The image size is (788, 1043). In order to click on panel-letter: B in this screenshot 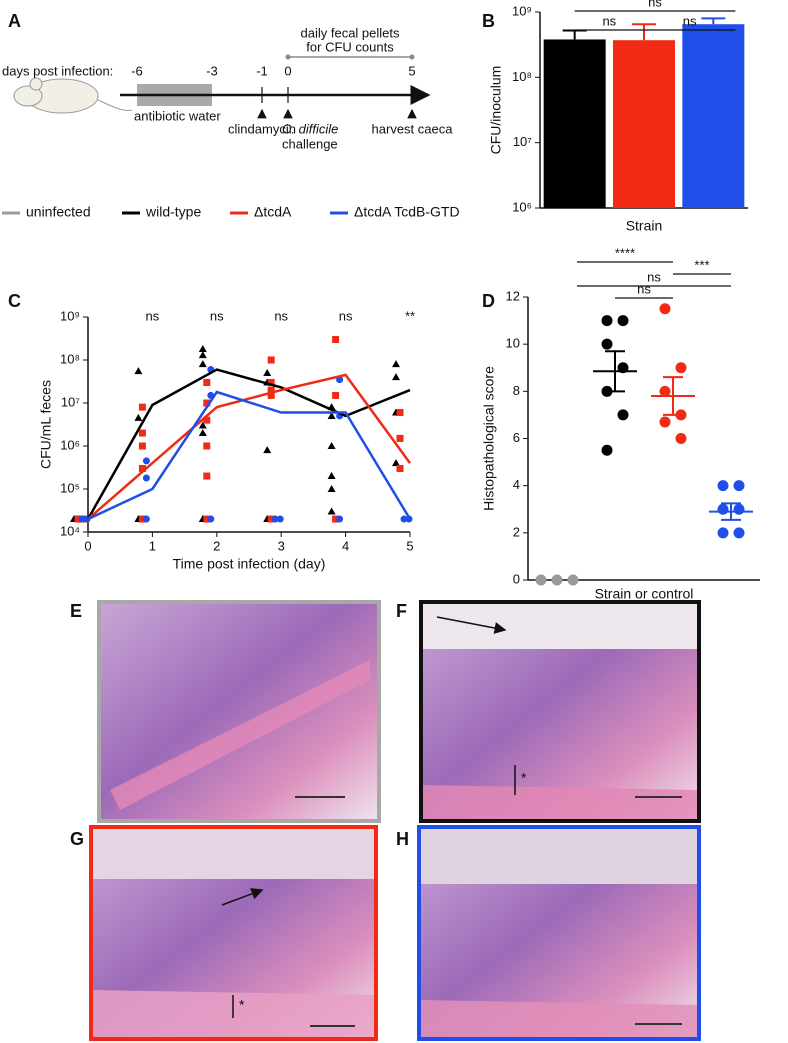, I will do `click(488, 21)`.